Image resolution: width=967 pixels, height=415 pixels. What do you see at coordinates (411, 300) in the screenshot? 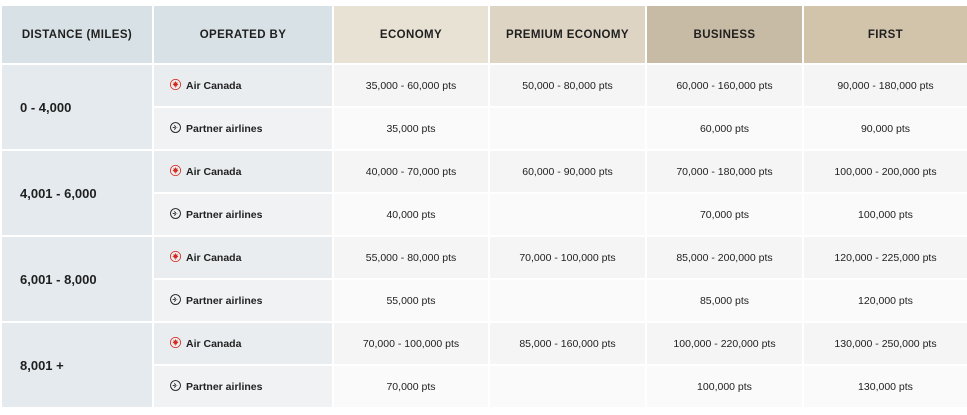
I see `points-cell-economy: 55,000 pts` at bounding box center [411, 300].